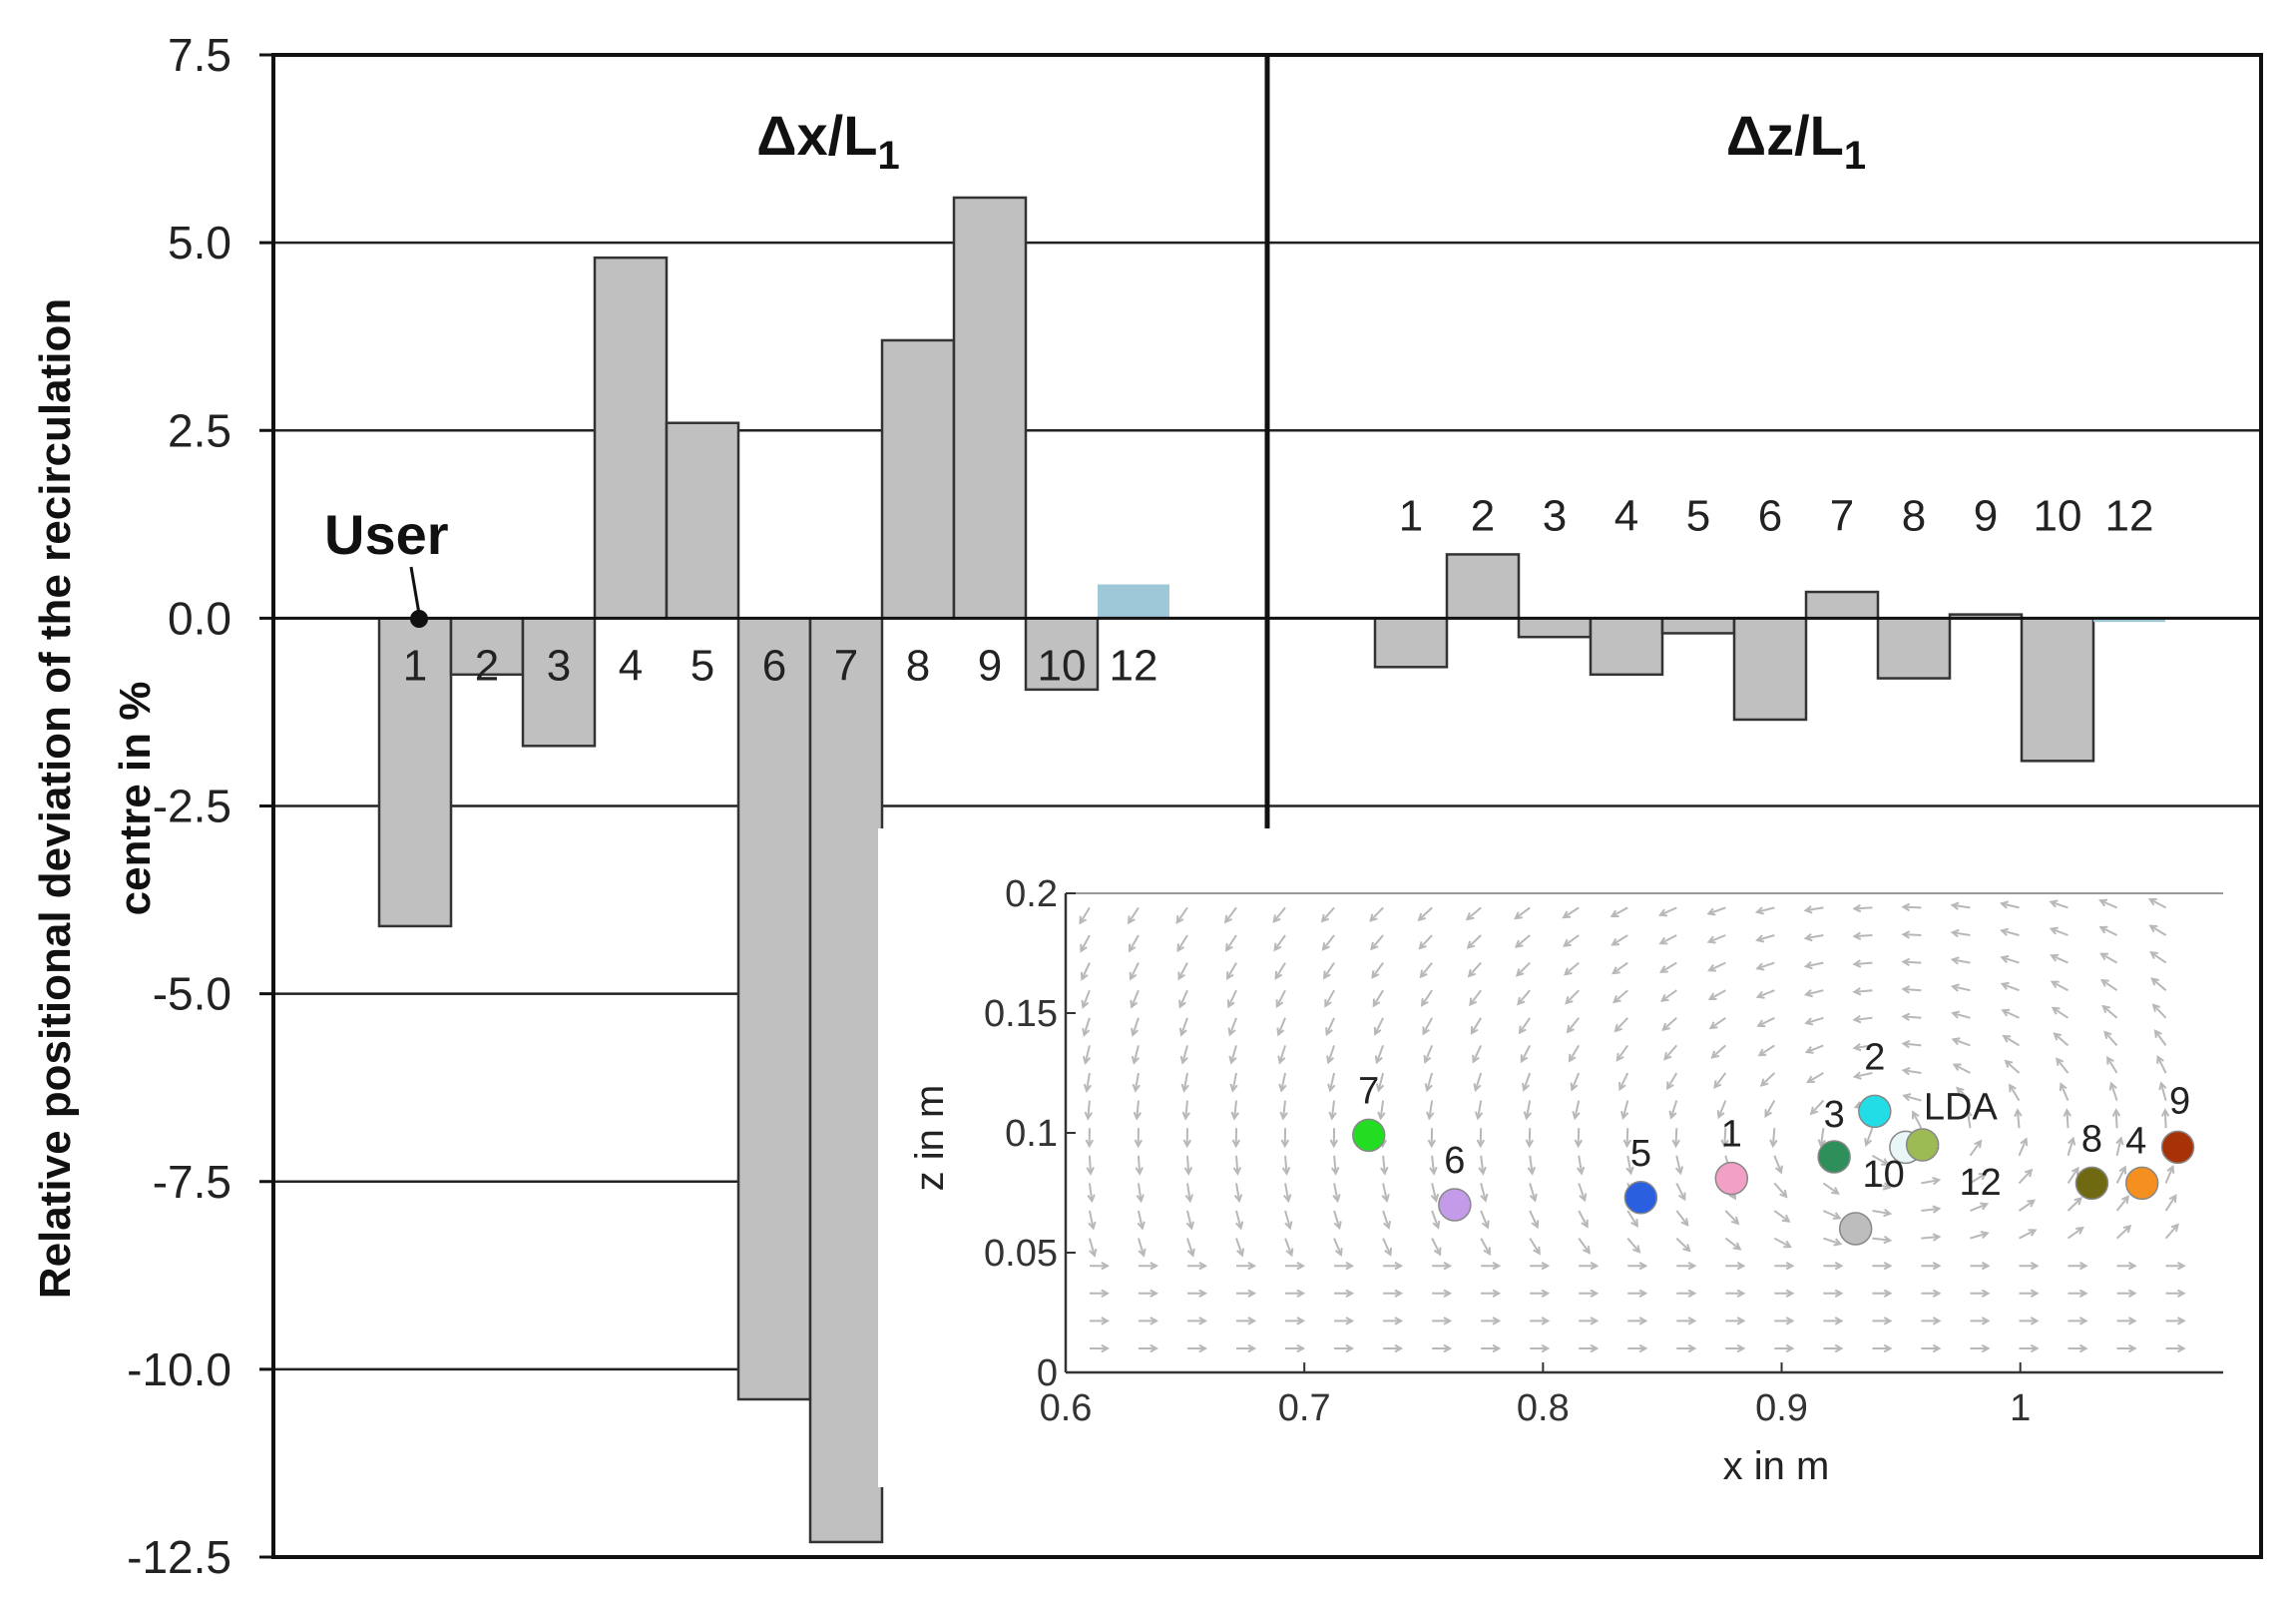 The height and width of the screenshot is (1597, 2296). I want to click on user-annotation-dot, so click(419, 619).